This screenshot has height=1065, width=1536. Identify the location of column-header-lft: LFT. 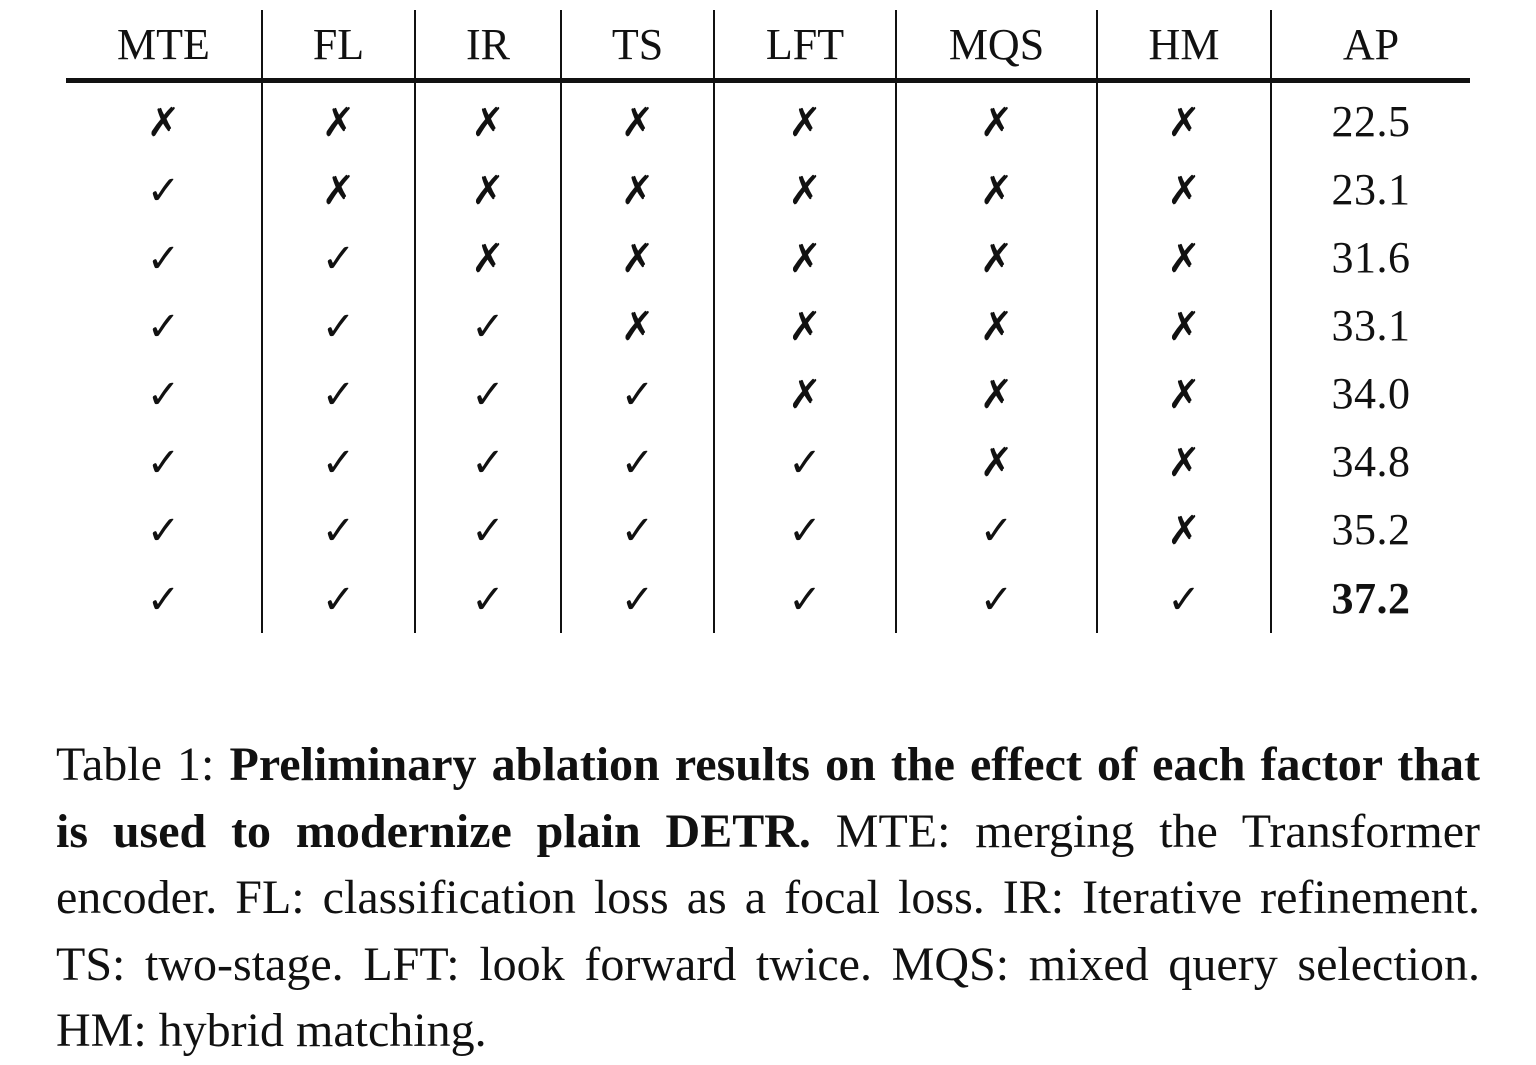
(804, 46).